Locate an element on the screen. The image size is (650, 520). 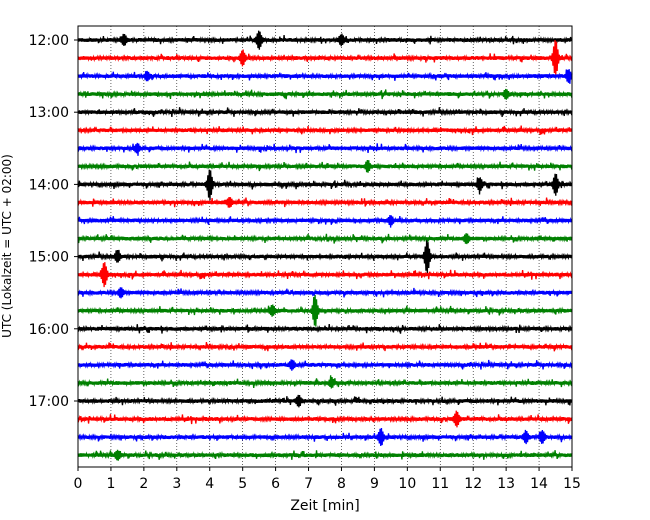
y-tick-label: 13:00 is located at coordinates (49, 113).